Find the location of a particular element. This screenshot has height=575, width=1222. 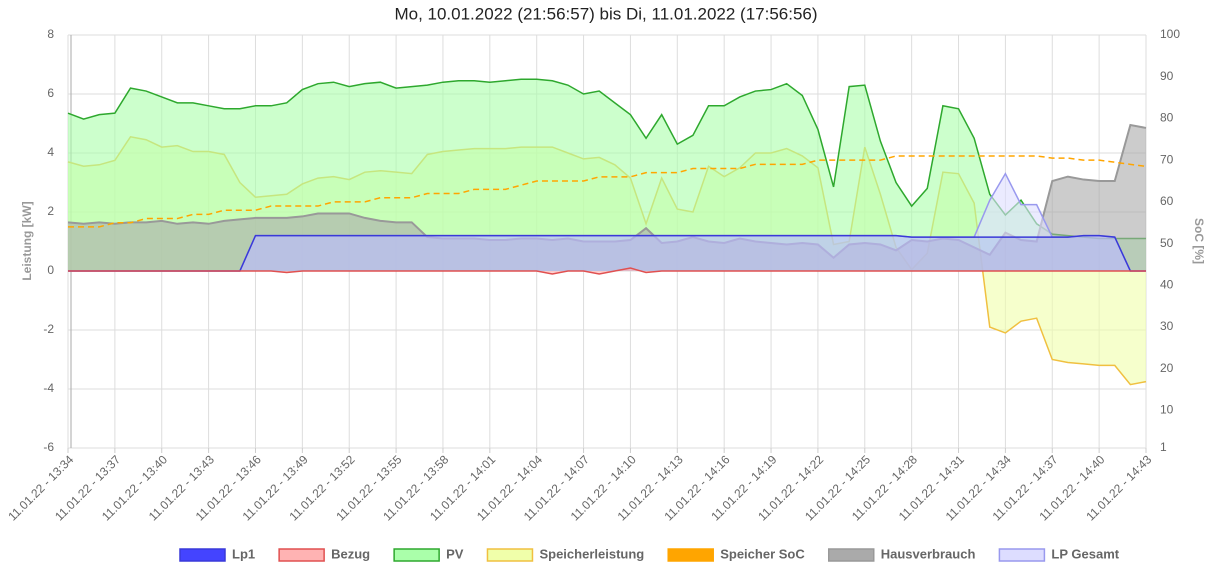

legend-item: Speicherleistung is located at coordinates (565, 554).